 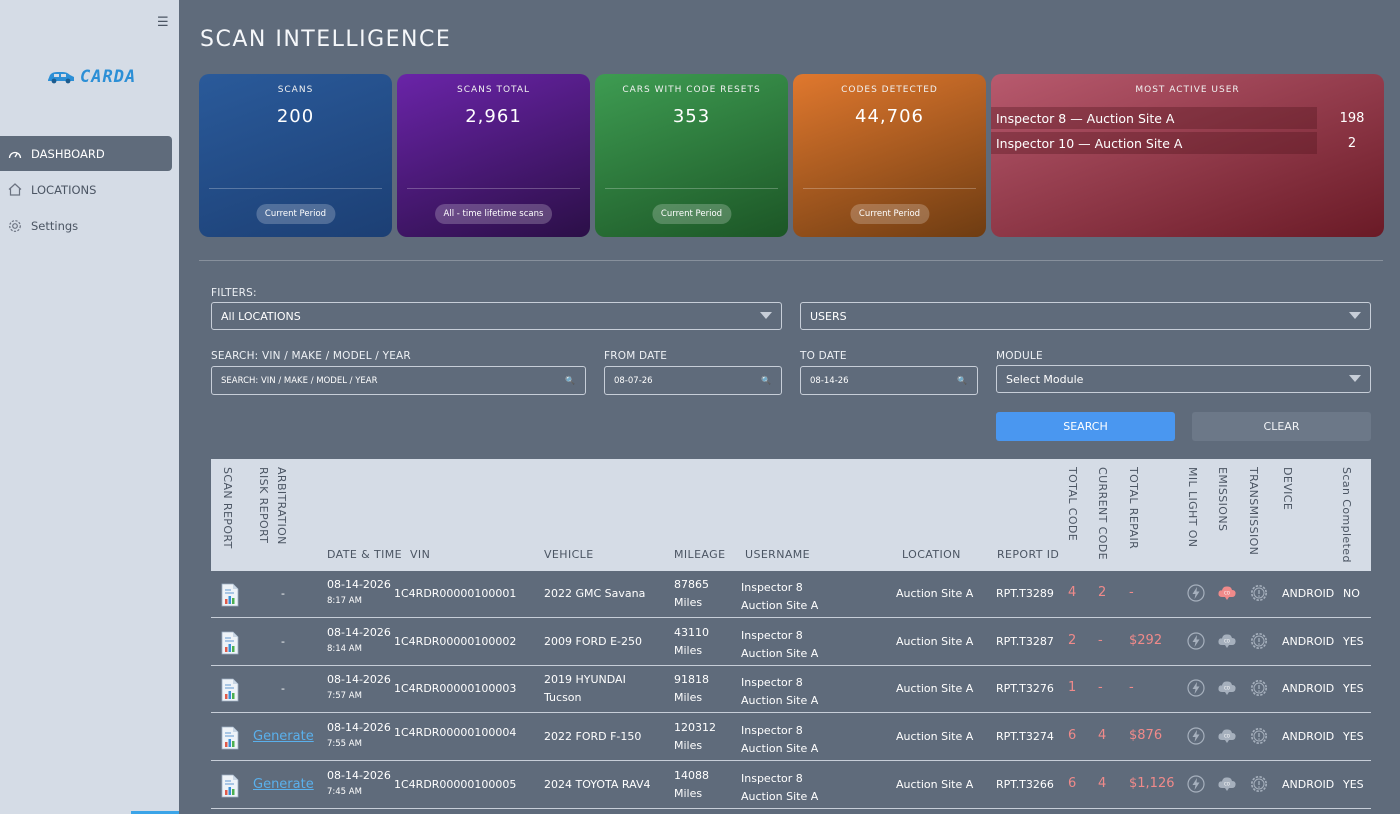 What do you see at coordinates (693, 380) in the screenshot?
I see `from-date-input: 08-07-26 🔍` at bounding box center [693, 380].